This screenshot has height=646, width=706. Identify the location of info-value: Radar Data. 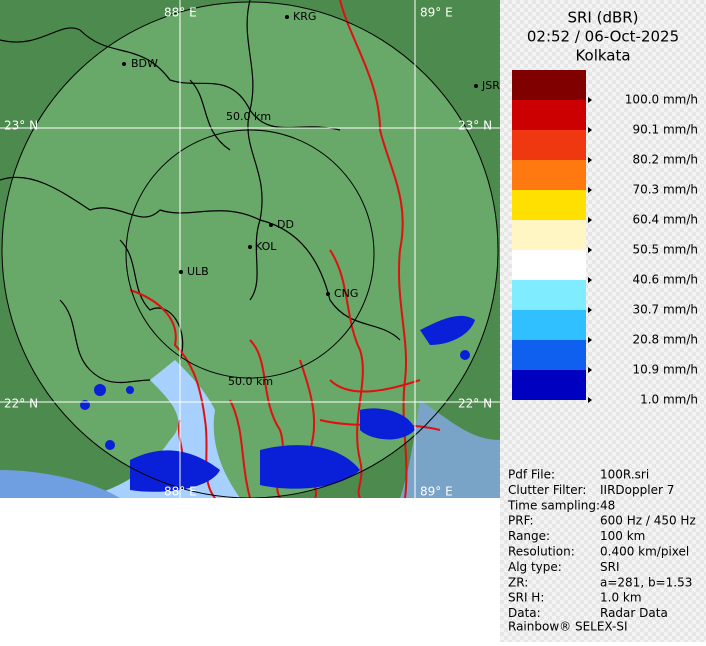
(634, 613).